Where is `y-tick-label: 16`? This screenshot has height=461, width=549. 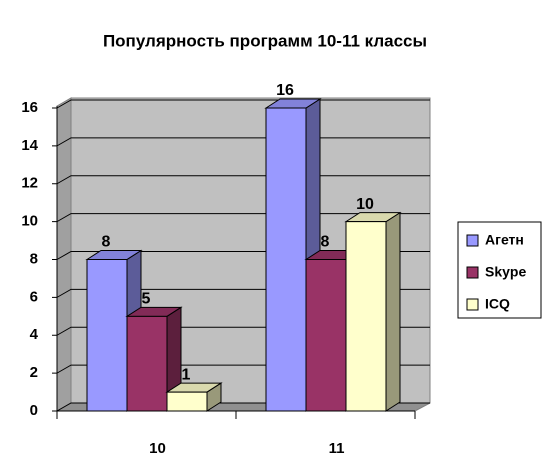 y-tick-label: 16 is located at coordinates (29, 107).